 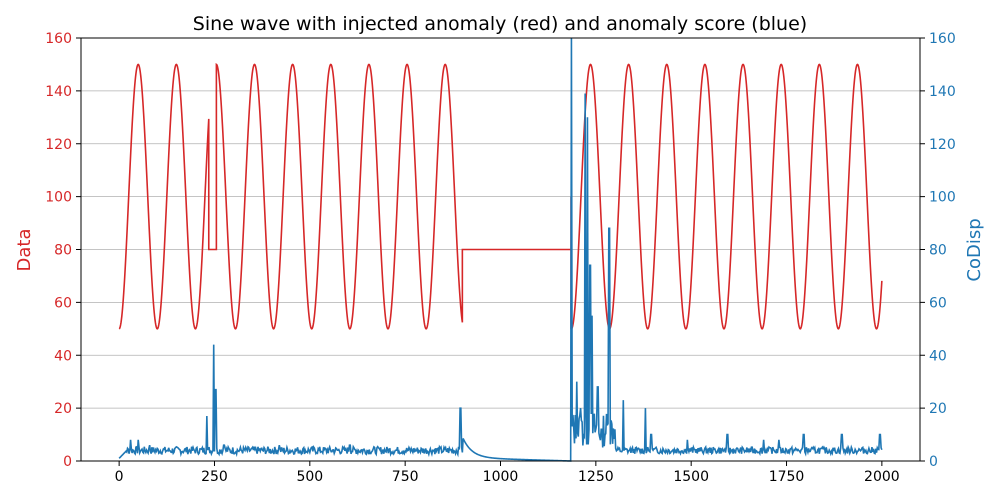 What do you see at coordinates (938, 356) in the screenshot?
I see `y-right-tick-label: 40` at bounding box center [938, 356].